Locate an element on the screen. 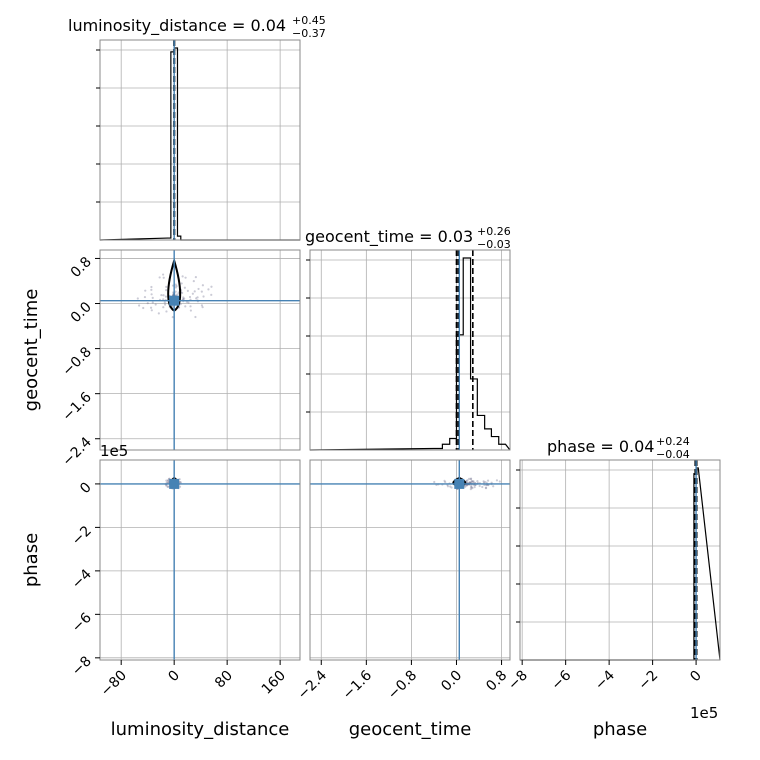 The image size is (760, 760). xlabel-phase: phase is located at coordinates (620, 729).